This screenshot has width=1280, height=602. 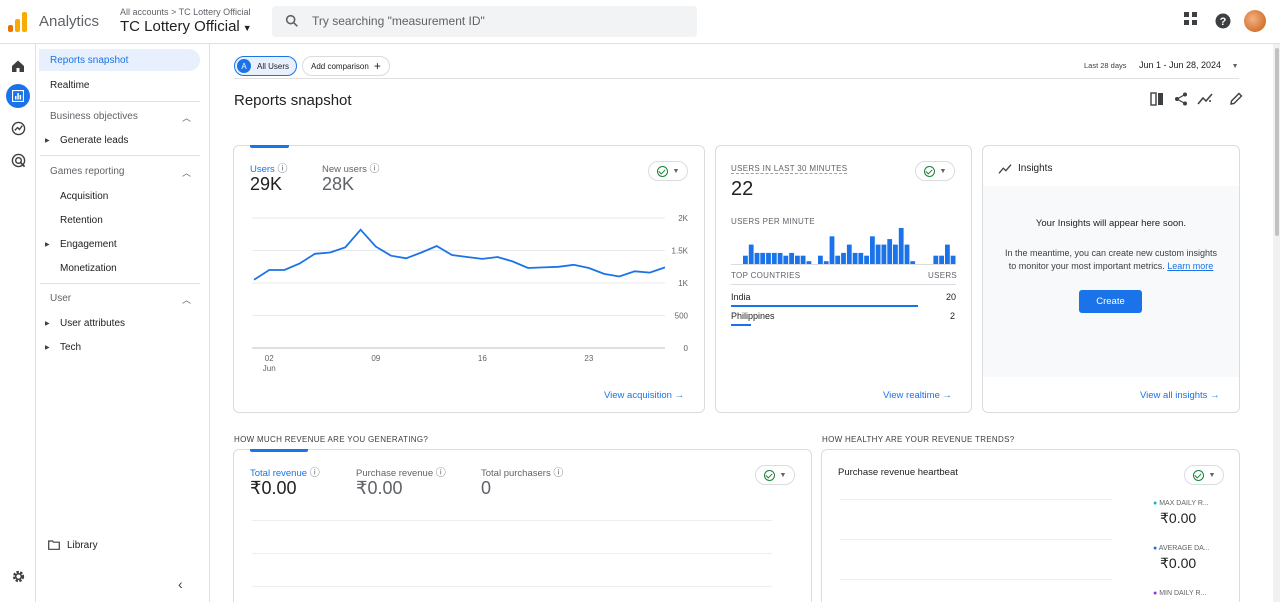 I want to click on view-all-insights-link: View all insights →, so click(x=1180, y=395).